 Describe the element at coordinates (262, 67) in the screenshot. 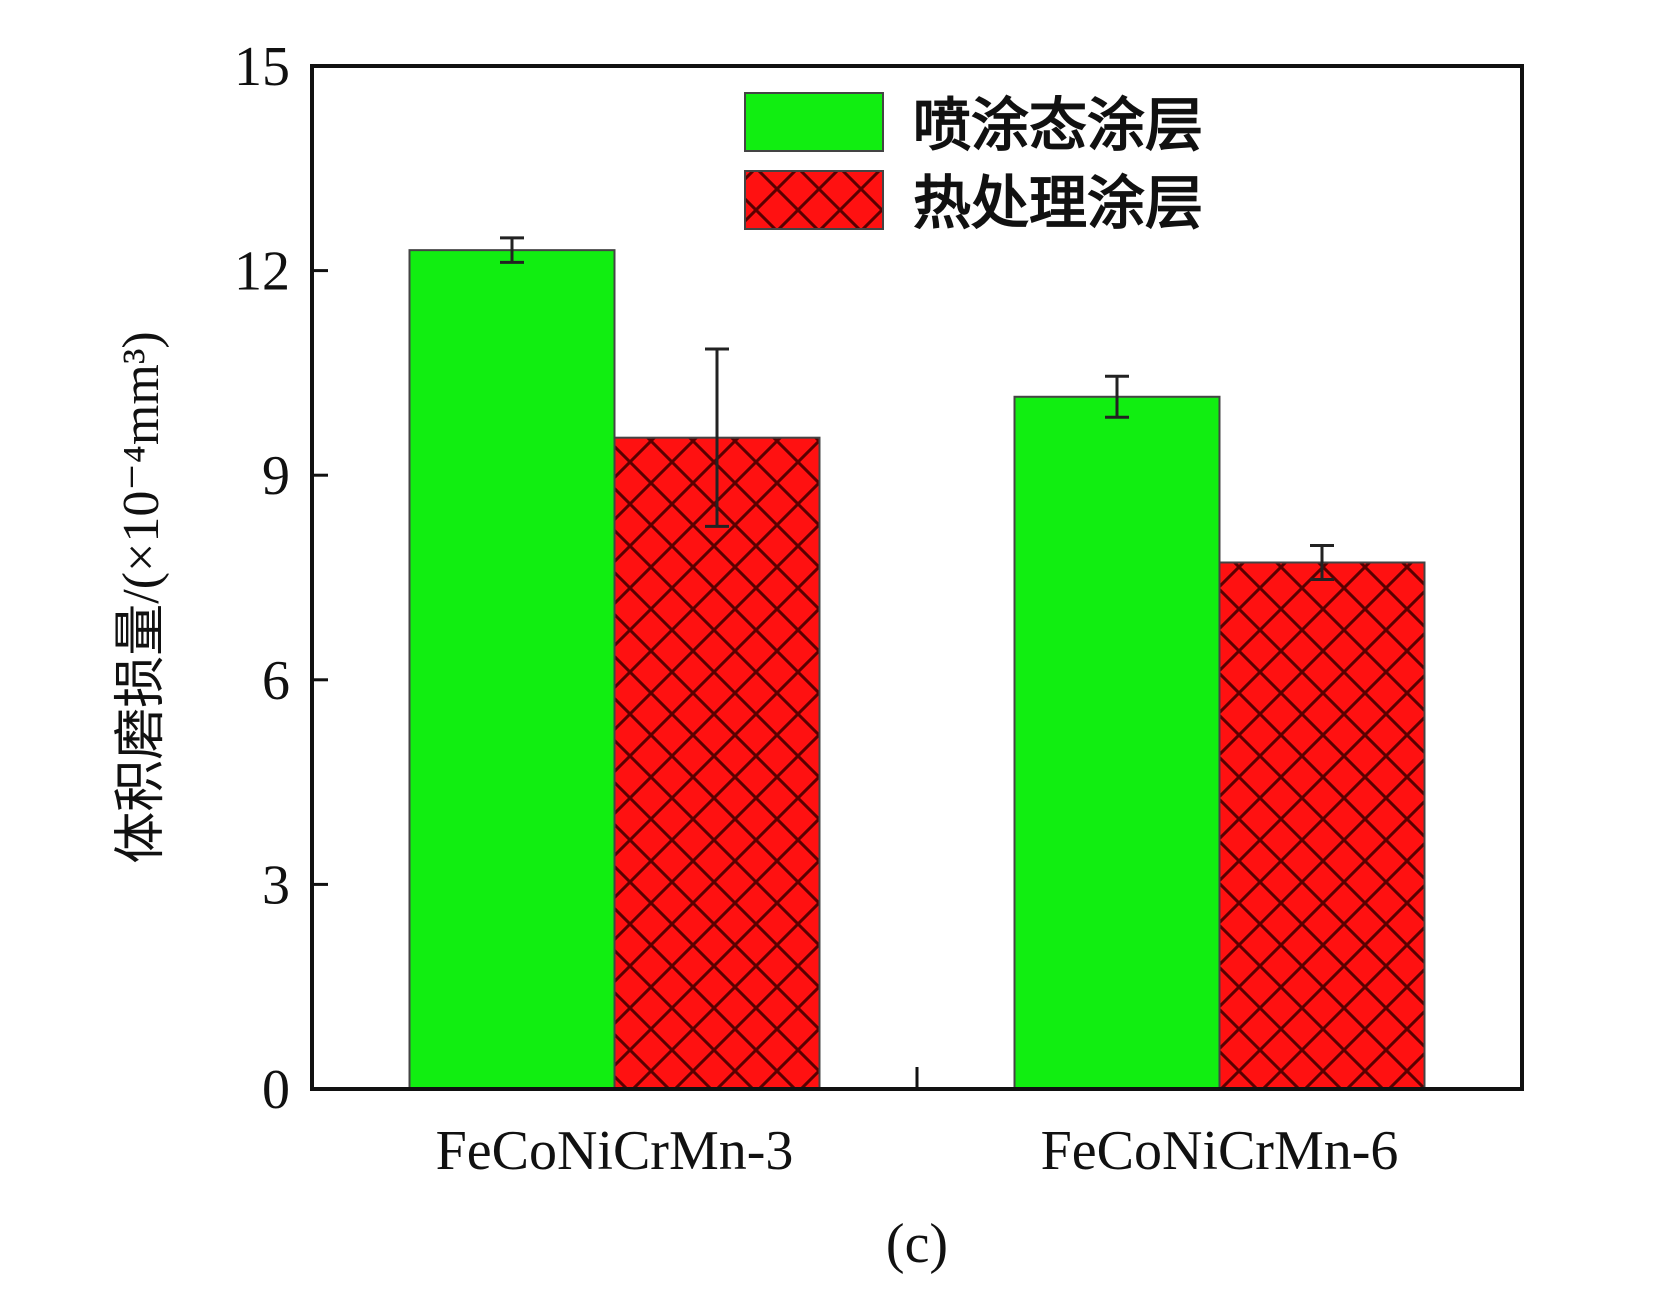

I see `y-tick-label: 15` at that location.